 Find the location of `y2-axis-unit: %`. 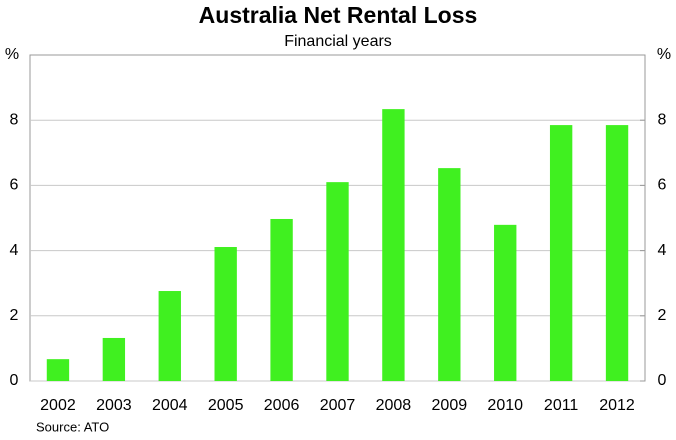

y2-axis-unit: % is located at coordinates (664, 54).